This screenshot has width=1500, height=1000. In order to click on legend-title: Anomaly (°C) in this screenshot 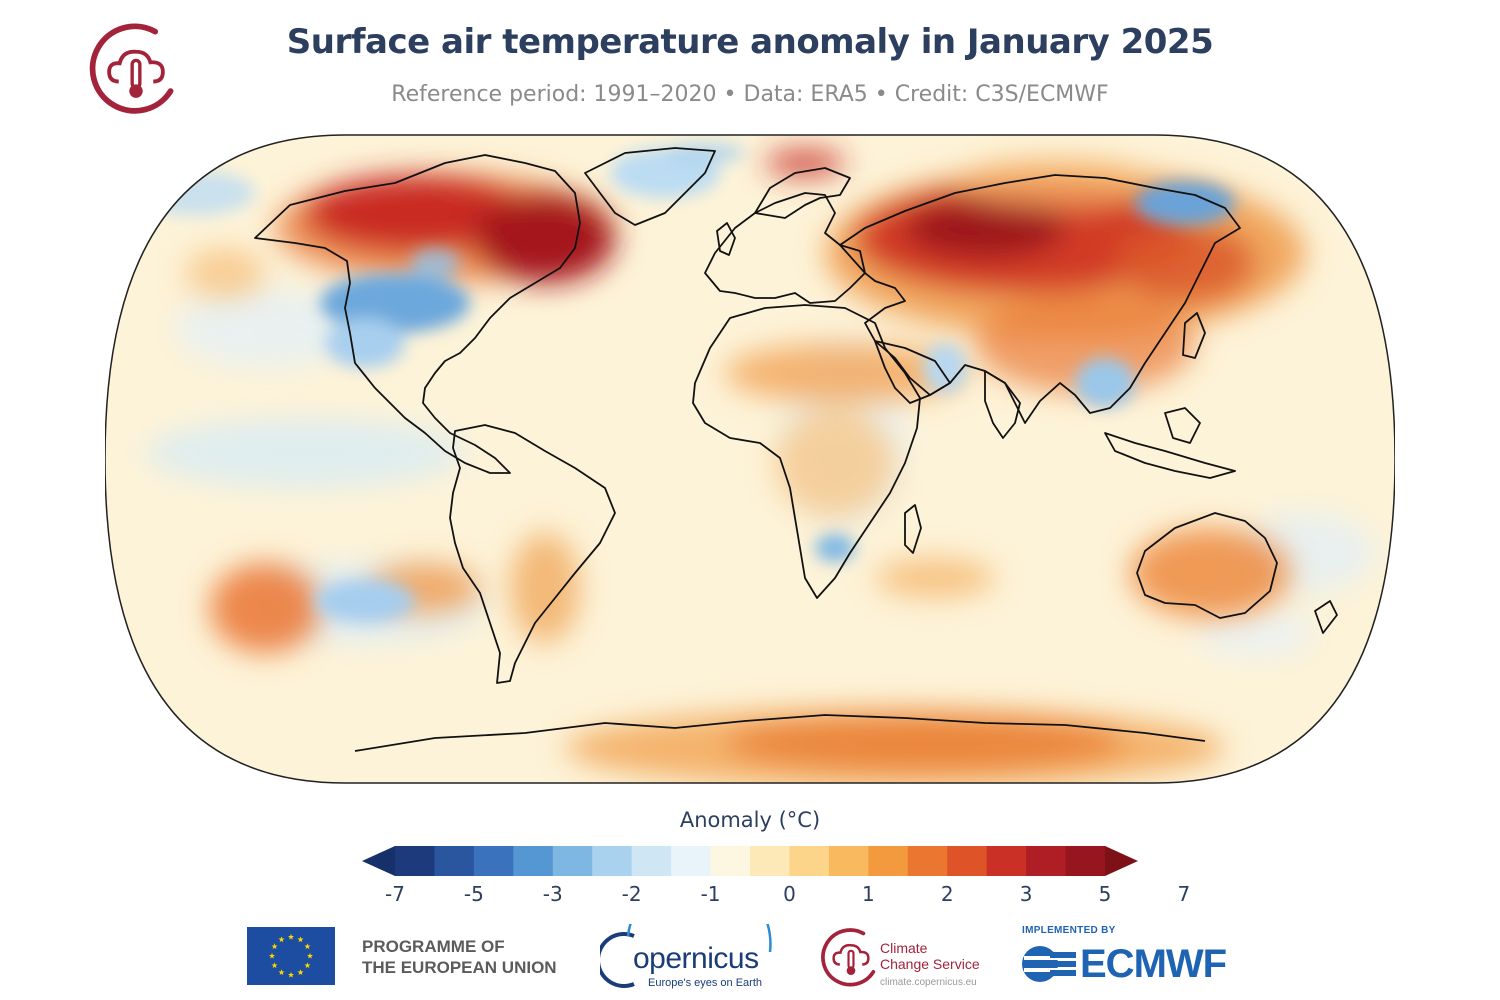, I will do `click(750, 820)`.